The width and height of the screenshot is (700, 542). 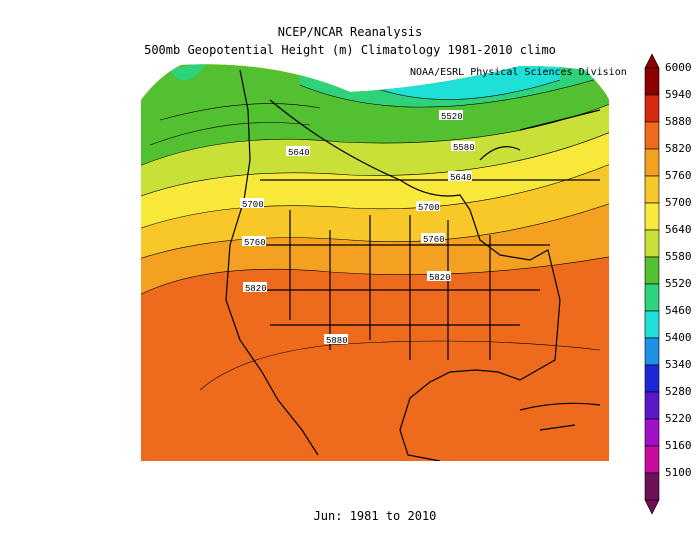 I want to click on svg-text: 5880, so click(x=337, y=341).